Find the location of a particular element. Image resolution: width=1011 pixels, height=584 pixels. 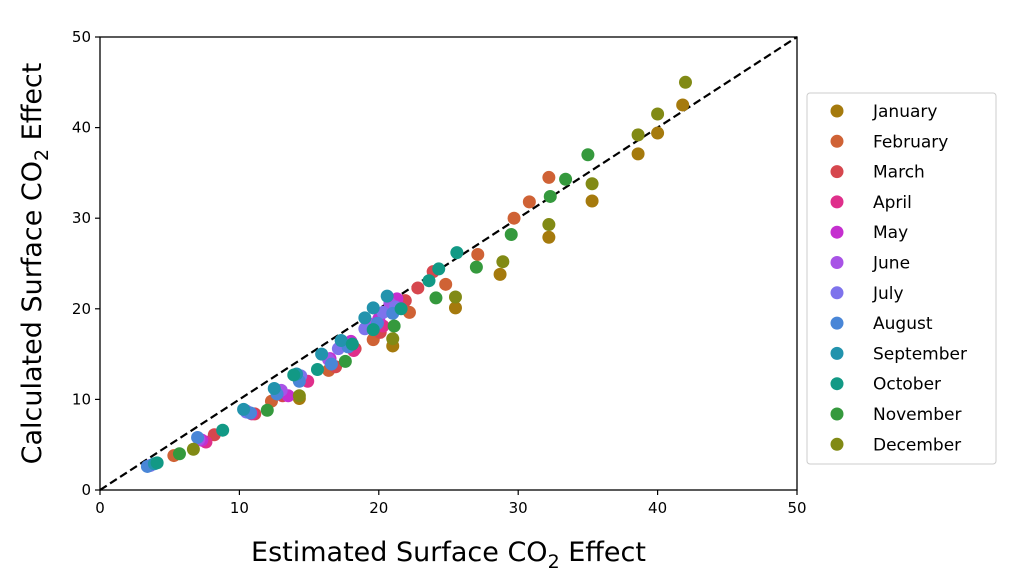

x-tick-label: 0 is located at coordinates (100, 508).